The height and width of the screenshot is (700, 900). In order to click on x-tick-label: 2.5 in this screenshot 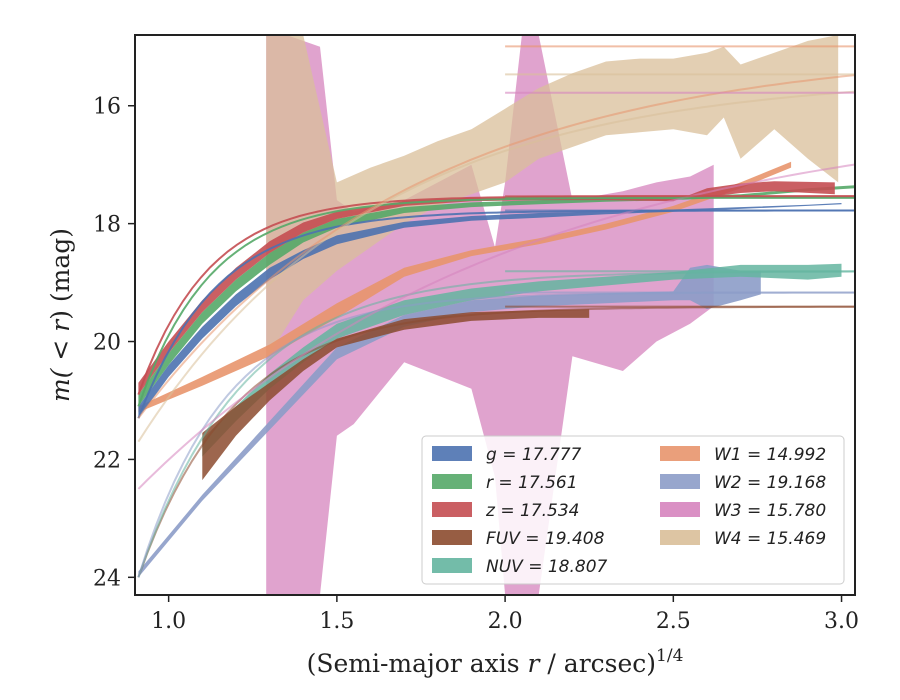, I will do `click(673, 621)`.